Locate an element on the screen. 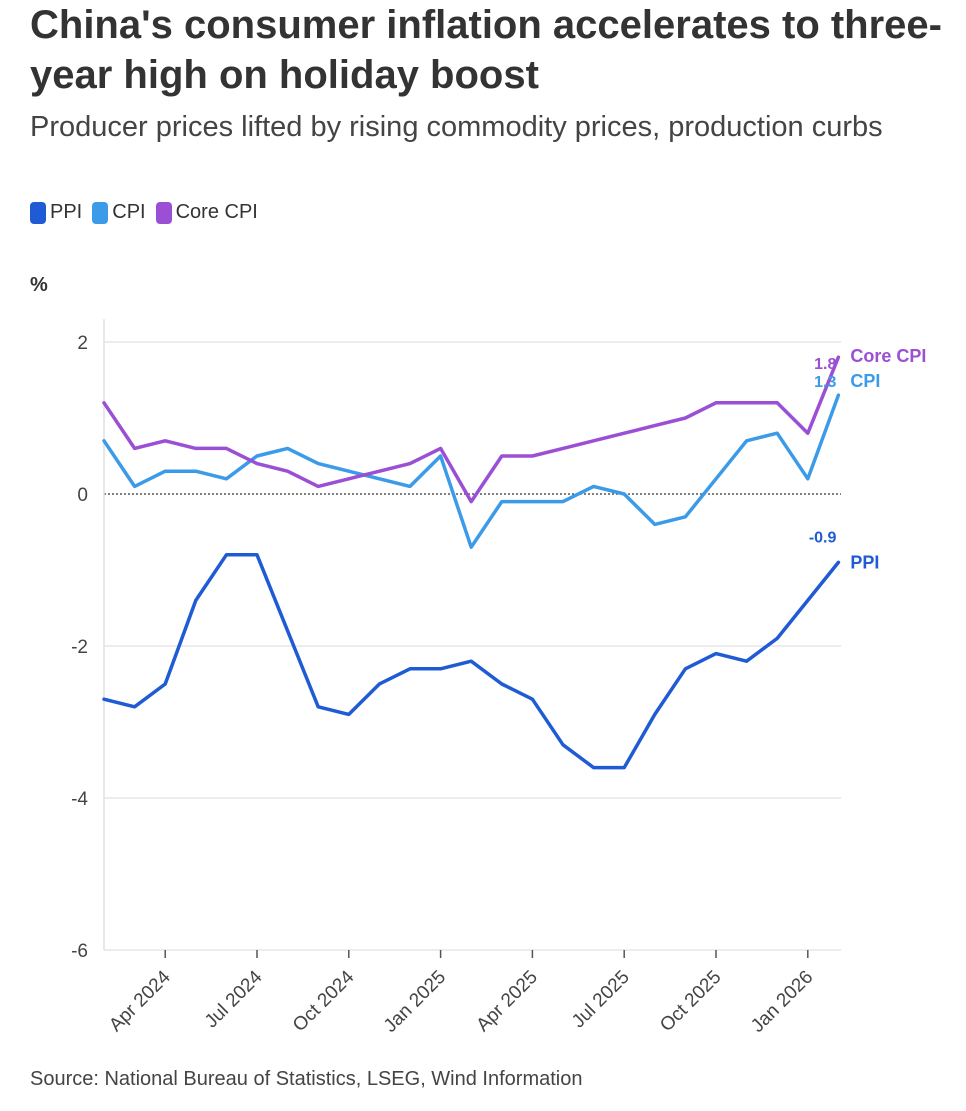 Image resolution: width=966 pixels, height=1111 pixels. x-tick-label: Jul 2024 is located at coordinates (234, 999).